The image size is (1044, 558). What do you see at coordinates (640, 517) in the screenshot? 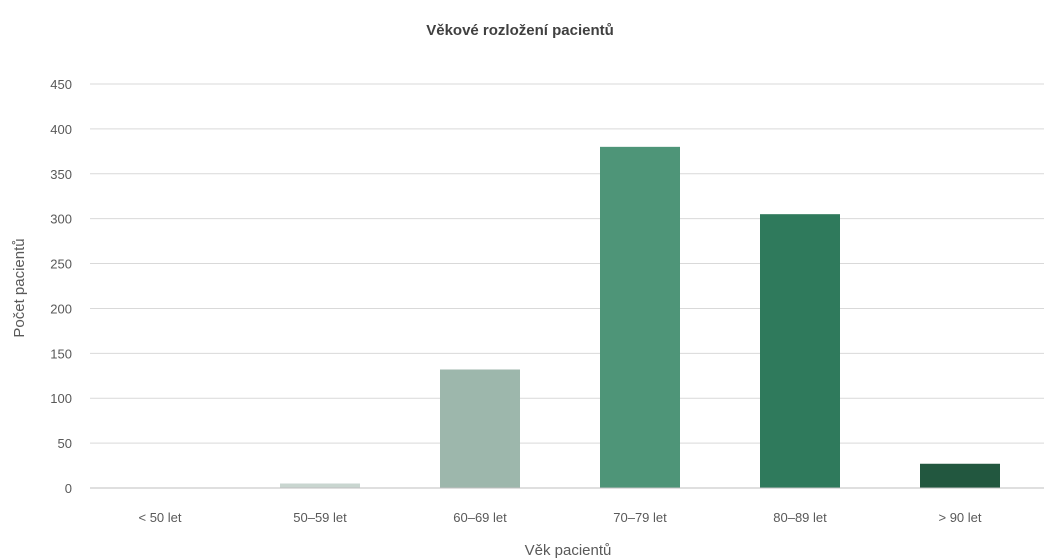
I see `x-tick-label: 70–79 let` at bounding box center [640, 517].